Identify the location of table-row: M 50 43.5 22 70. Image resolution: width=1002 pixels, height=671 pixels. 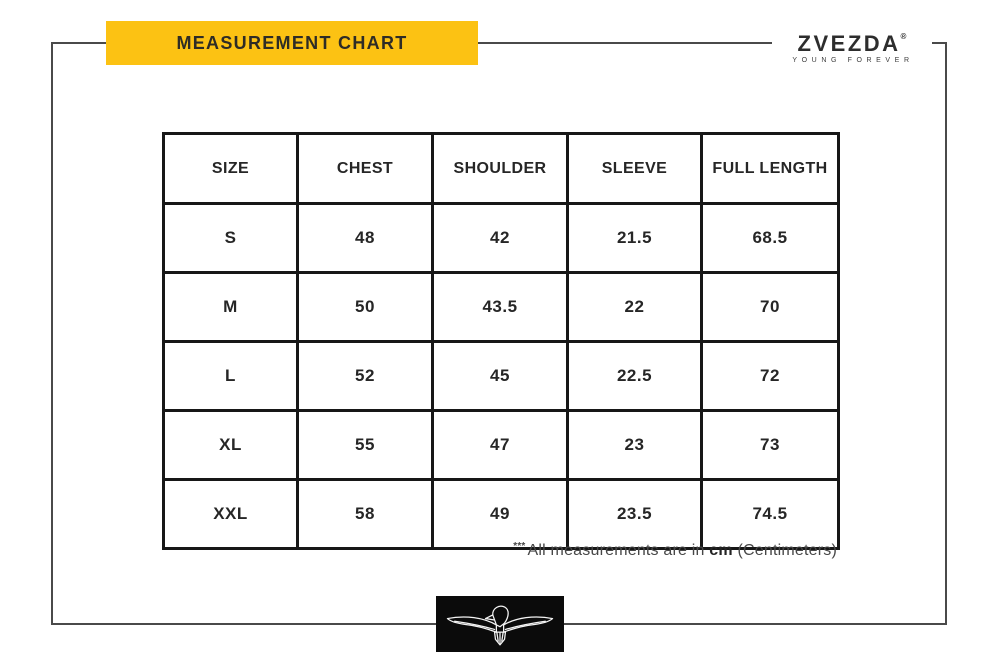
(501, 307).